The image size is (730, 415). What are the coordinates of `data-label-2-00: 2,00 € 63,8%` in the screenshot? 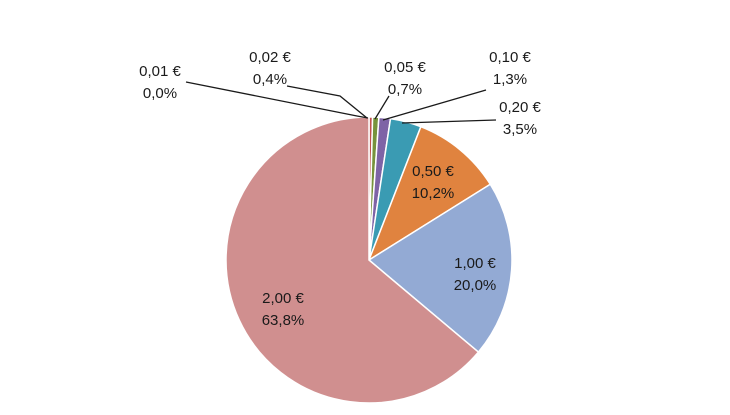 It's located at (283, 309).